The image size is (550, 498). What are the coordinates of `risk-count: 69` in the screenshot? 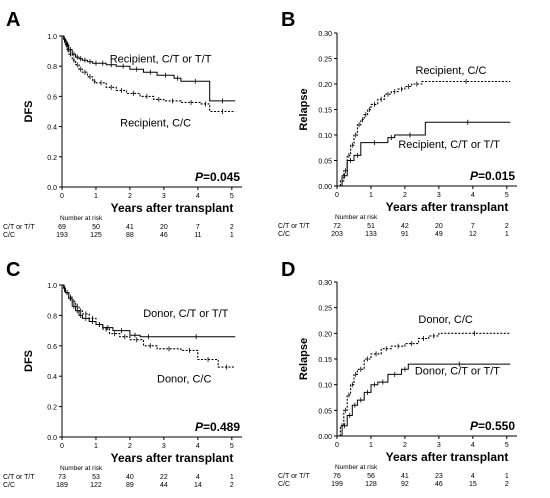 It's located at (62, 227).